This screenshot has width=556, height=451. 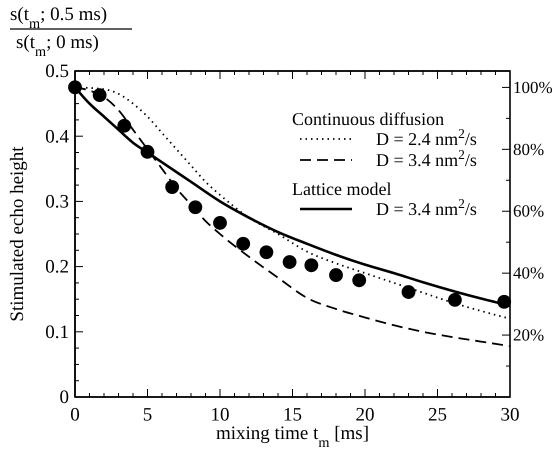 What do you see at coordinates (17, 234) in the screenshot?
I see `y-axis-title: Stimulated echo height` at bounding box center [17, 234].